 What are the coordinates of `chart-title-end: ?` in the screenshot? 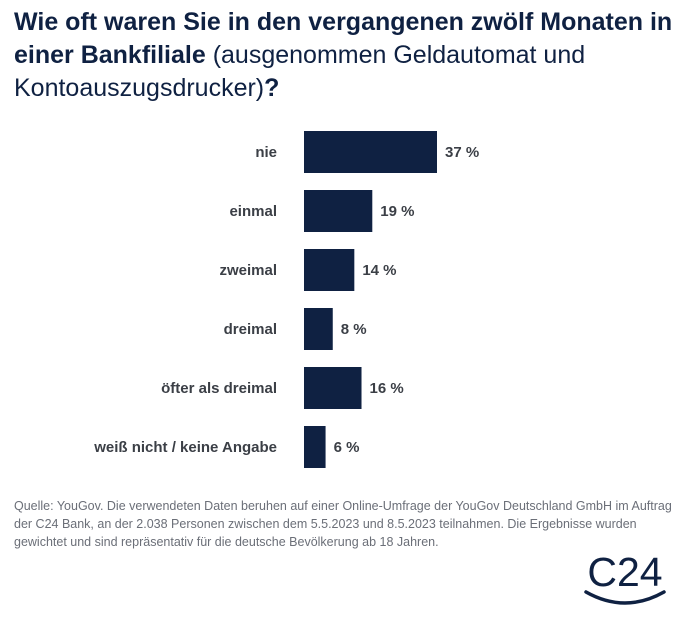 It's located at (272, 88).